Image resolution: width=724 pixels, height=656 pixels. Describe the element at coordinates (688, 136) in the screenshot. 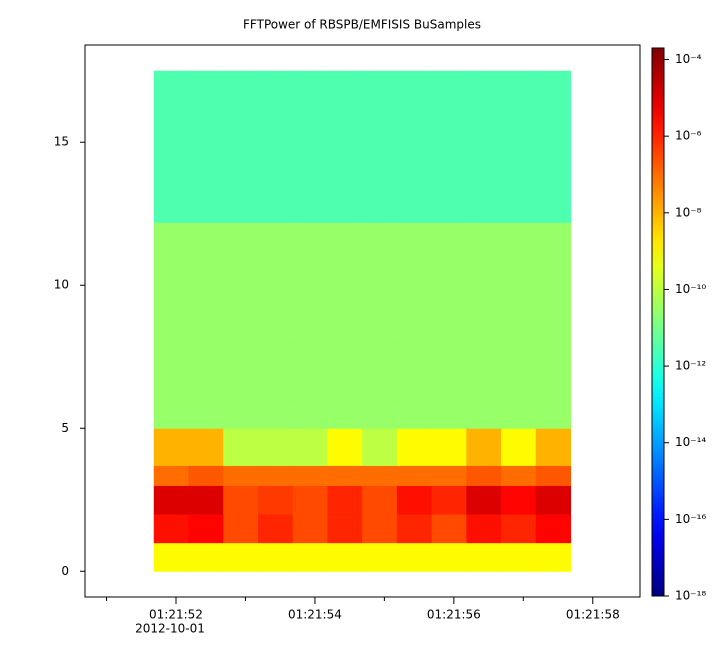

I see `colorbar-tick-label: 10⁻⁶` at that location.